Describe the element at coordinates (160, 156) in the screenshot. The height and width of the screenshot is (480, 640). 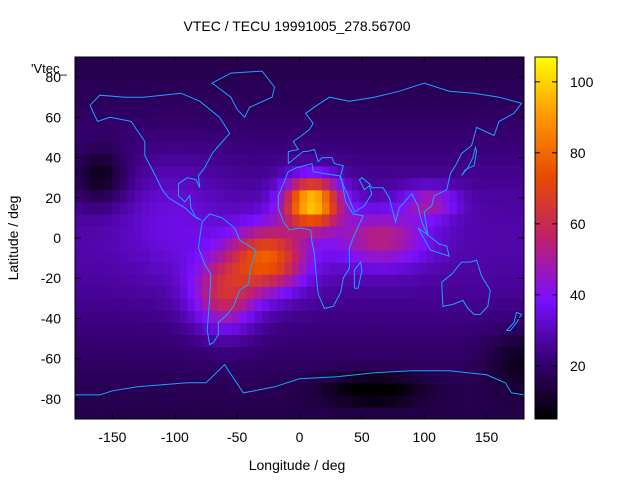
I see `coastline-north-america` at that location.